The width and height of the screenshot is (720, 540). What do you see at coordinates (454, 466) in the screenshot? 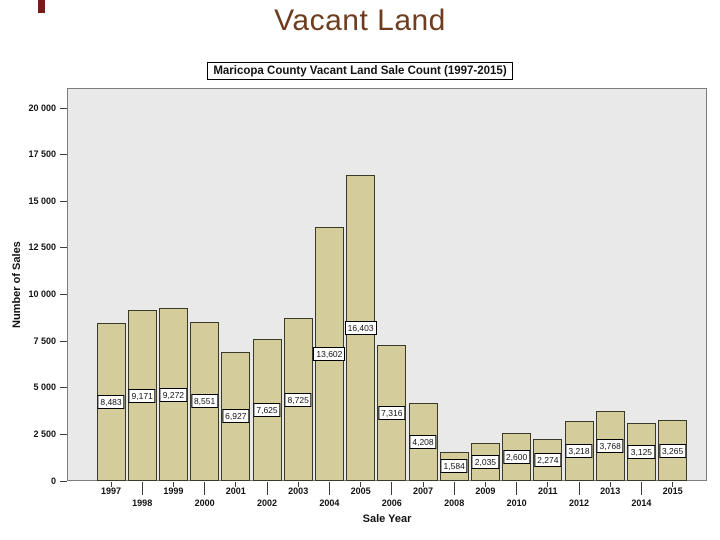
I see `bar-value-label: 1,584` at bounding box center [454, 466].